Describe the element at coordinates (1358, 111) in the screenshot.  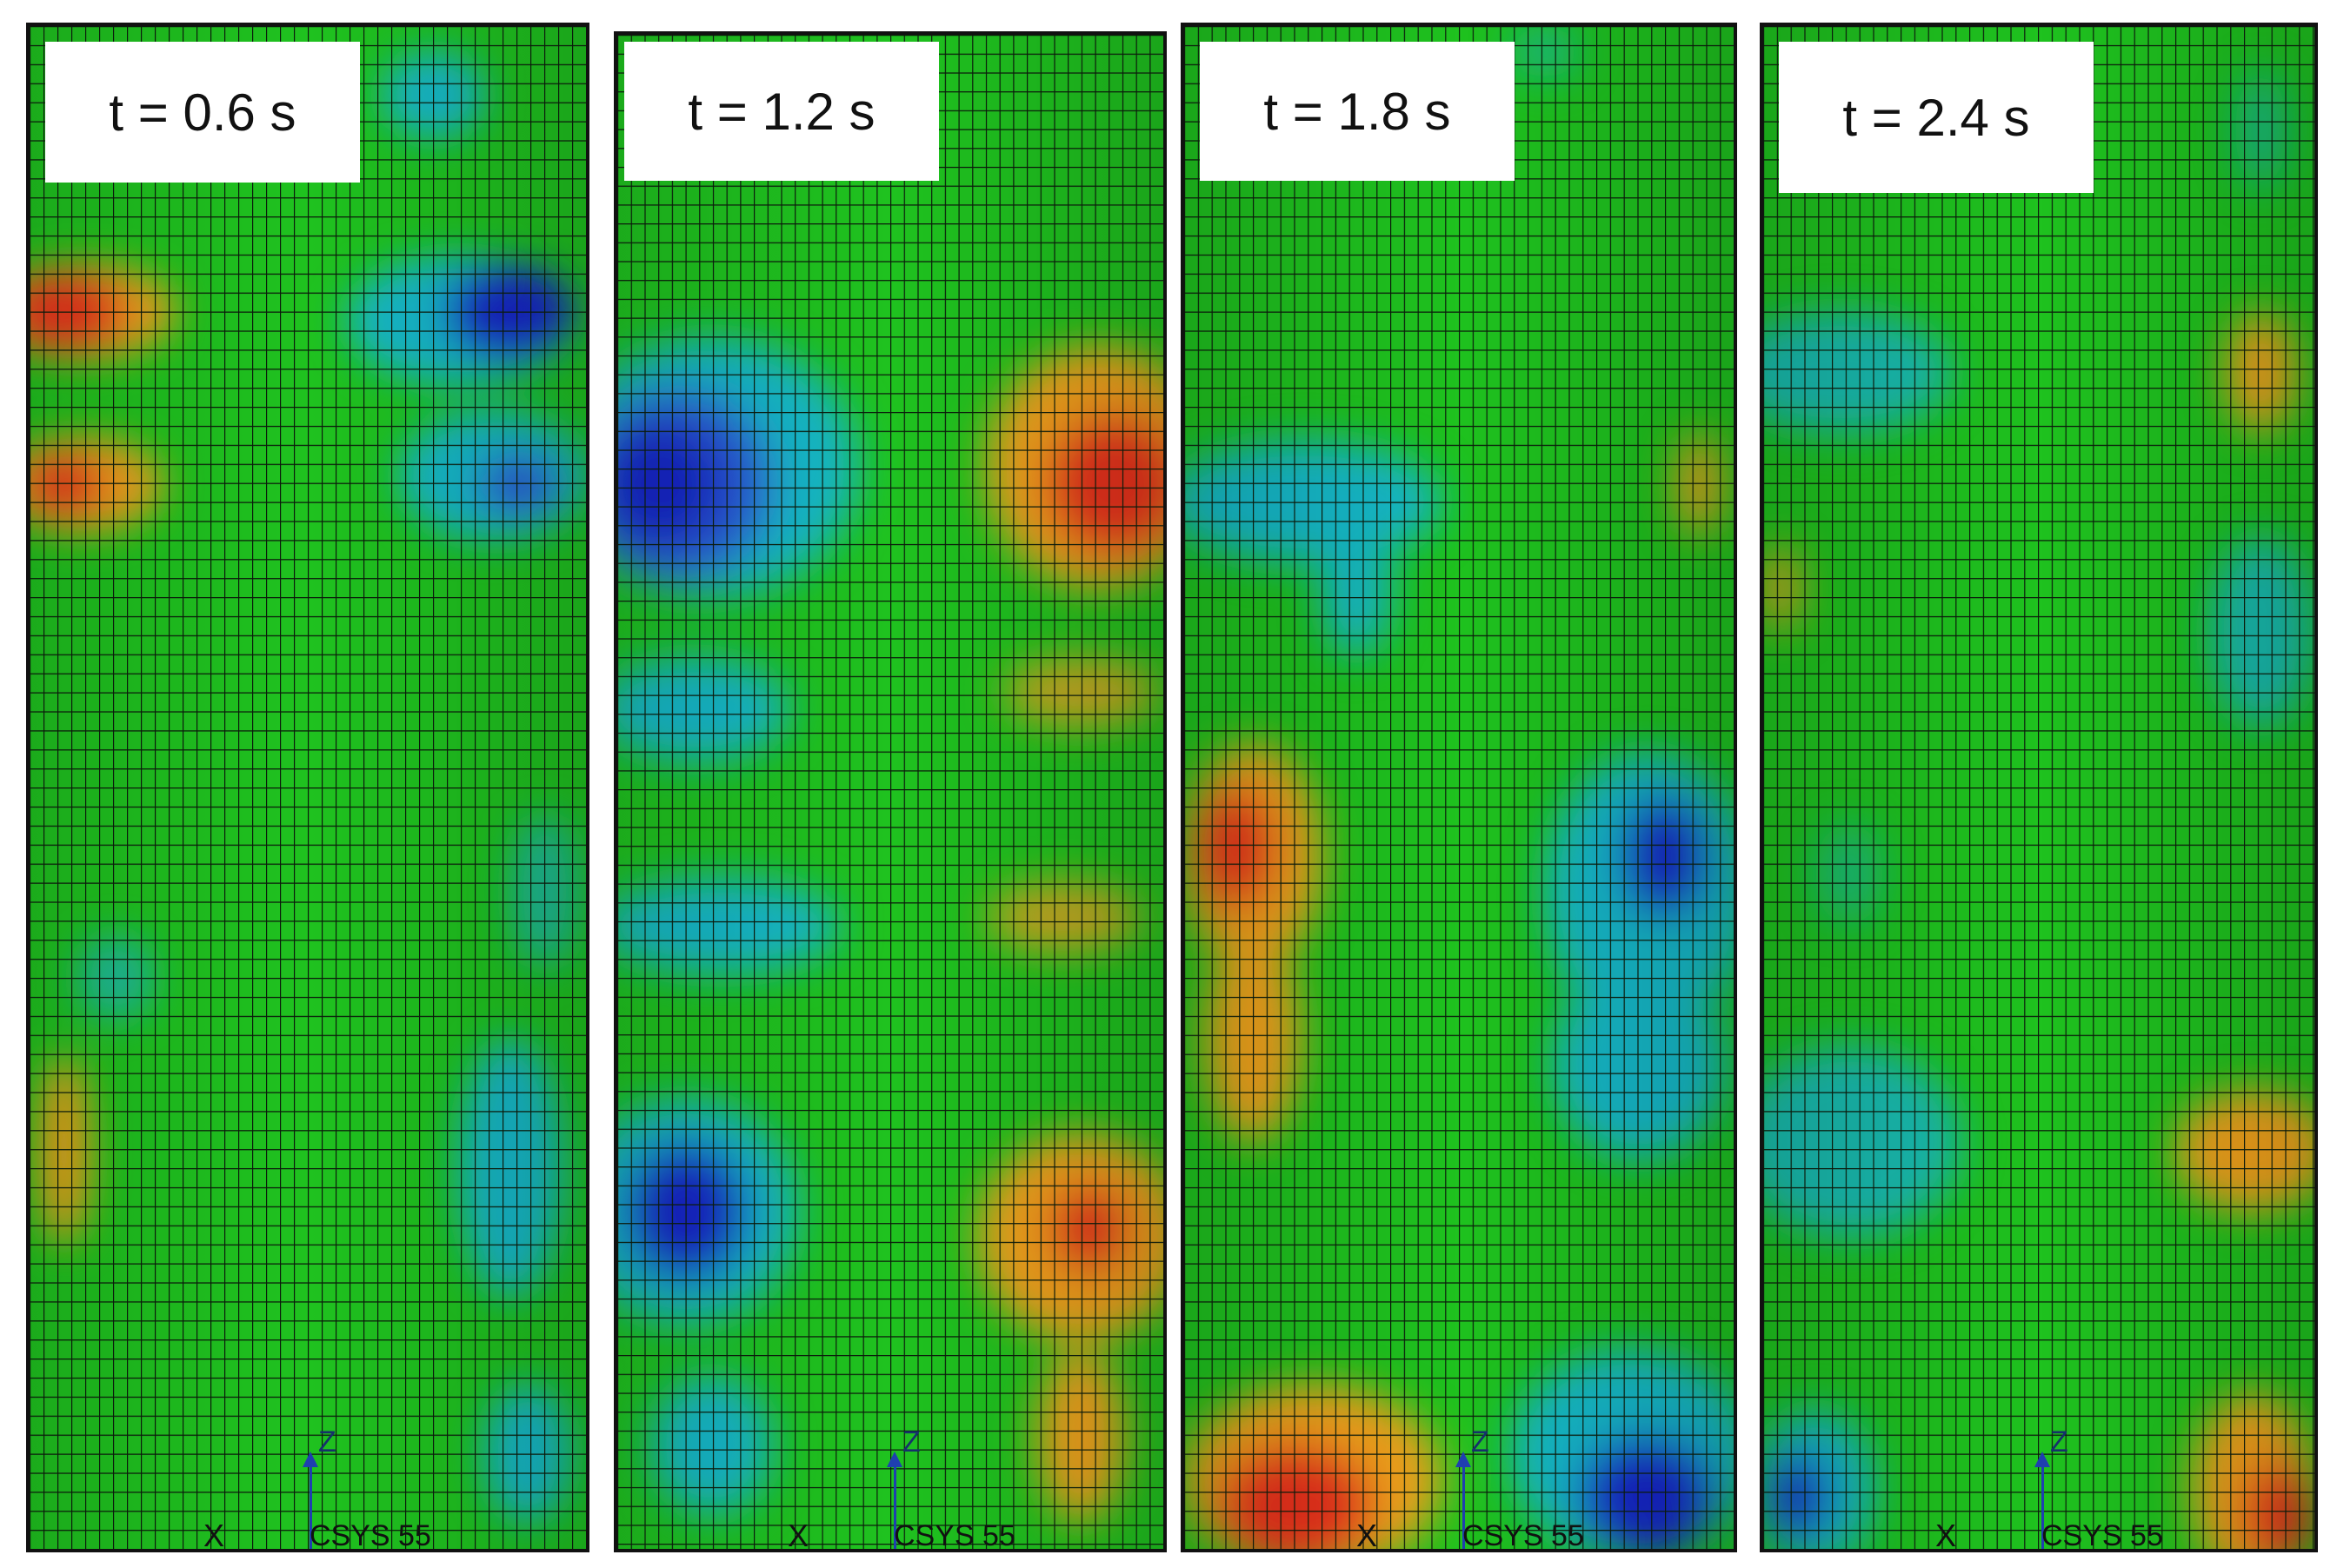
I see `time-label: t = 1.8 s` at that location.